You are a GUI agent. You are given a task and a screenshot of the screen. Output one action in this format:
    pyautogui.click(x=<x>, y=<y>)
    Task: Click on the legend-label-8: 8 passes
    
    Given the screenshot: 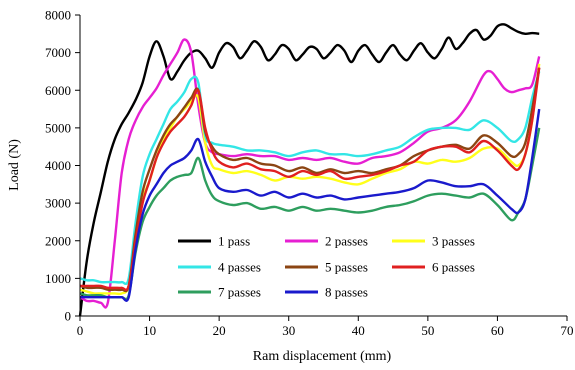 What is the action you would take?
    pyautogui.click(x=346, y=292)
    